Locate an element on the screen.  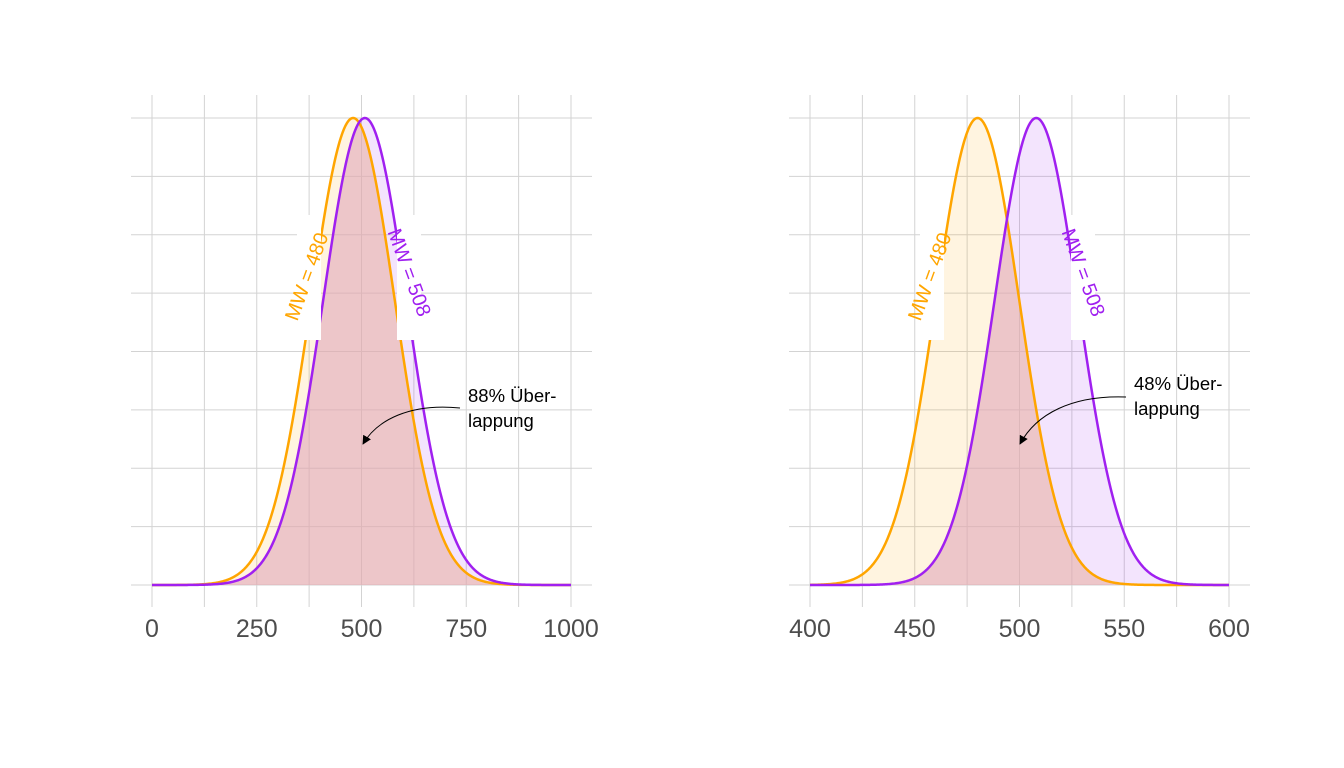
x-axis-ticks: 400 450 500 550 600 is located at coordinates (1019, 629).